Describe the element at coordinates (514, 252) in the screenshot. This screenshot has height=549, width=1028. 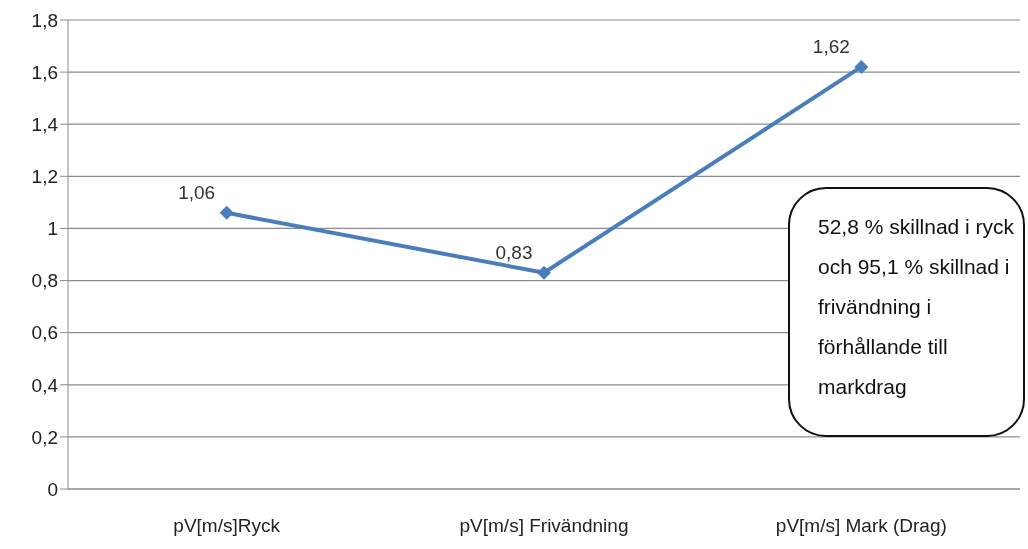
I see `data-label: 0,83` at that location.